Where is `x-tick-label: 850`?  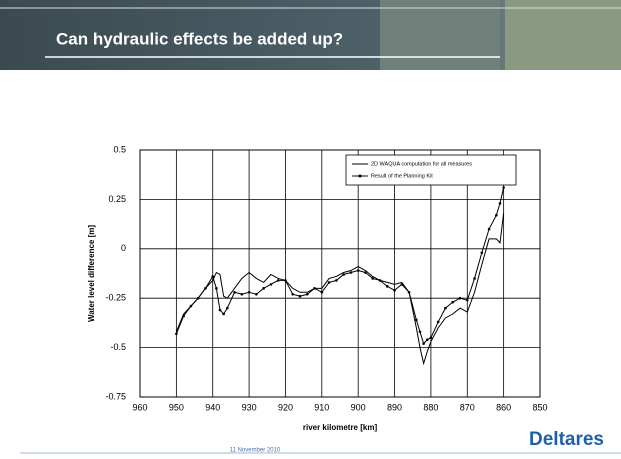
x-tick-label: 850 is located at coordinates (539, 407).